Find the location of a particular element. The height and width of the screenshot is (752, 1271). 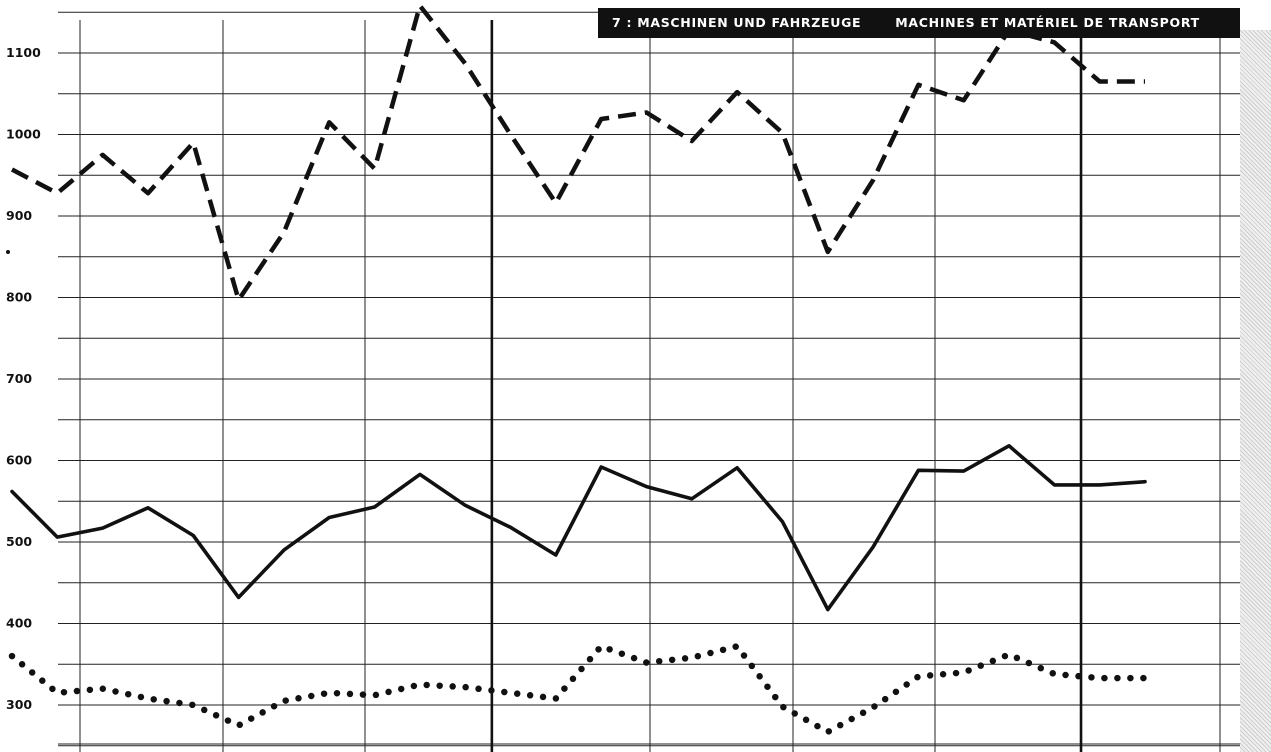

y-tick-label: 800 is located at coordinates (19, 297).